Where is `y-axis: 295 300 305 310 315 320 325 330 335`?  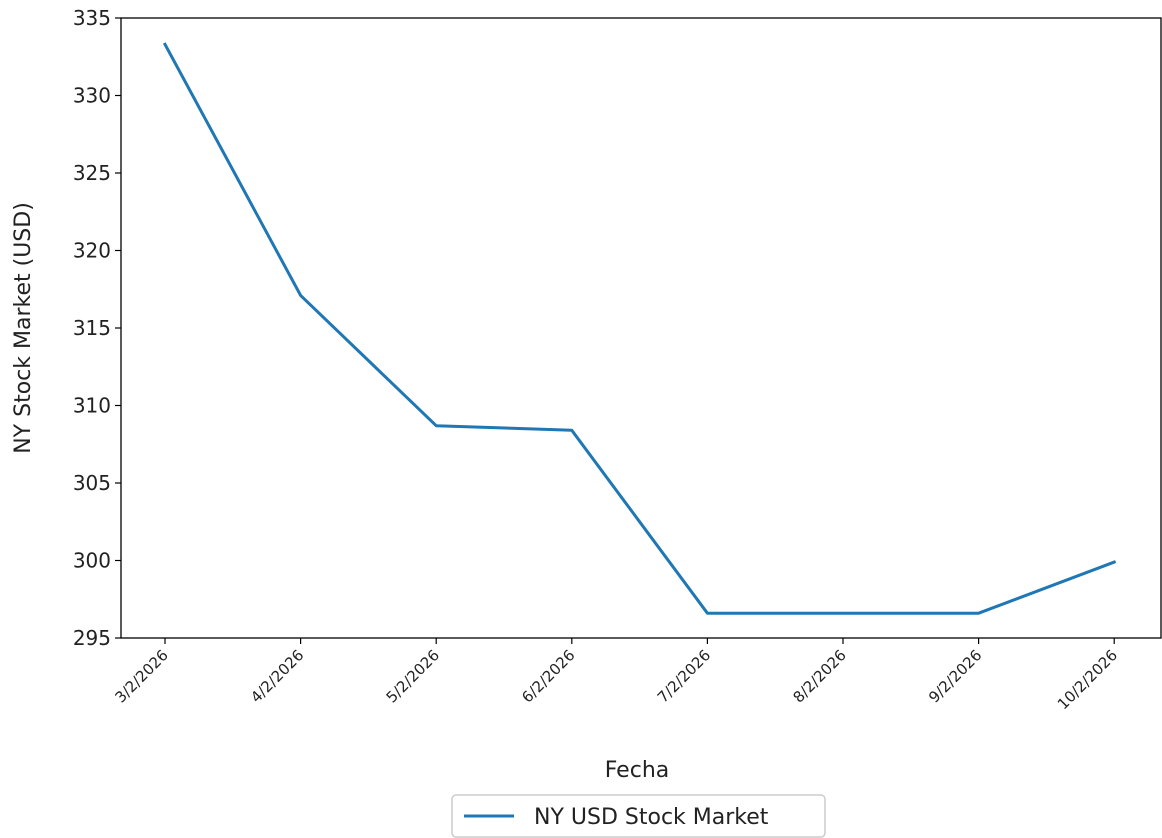 y-axis: 295 300 305 310 315 320 325 330 335 is located at coordinates (97, 328).